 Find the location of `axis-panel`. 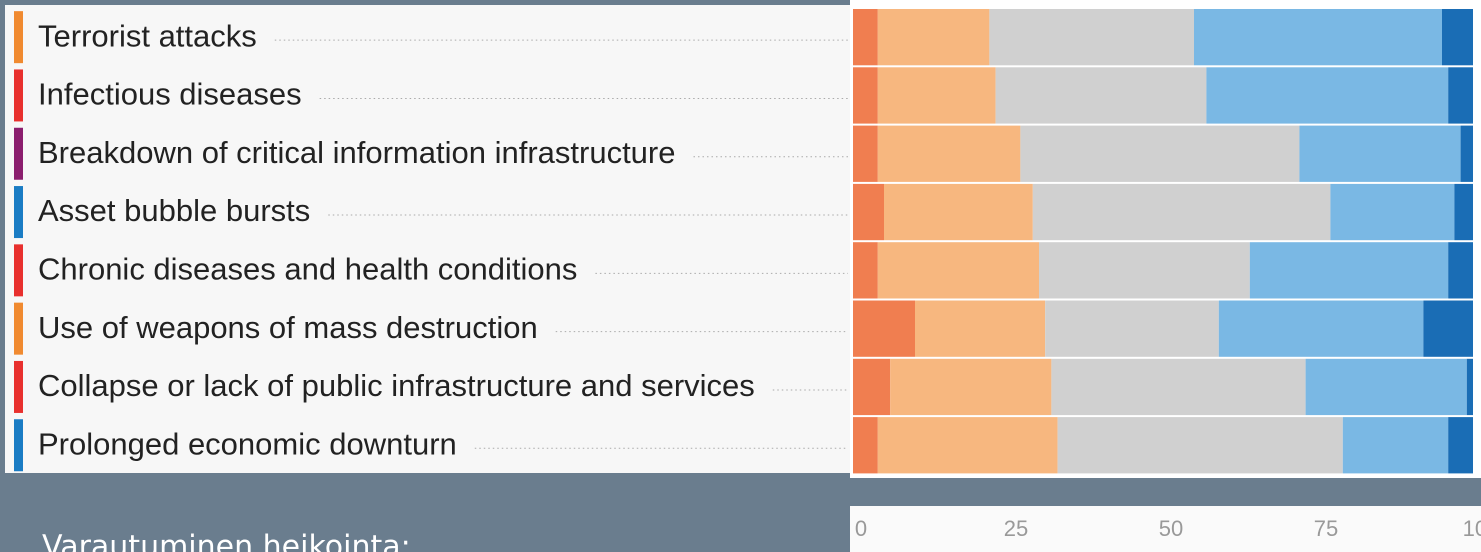

axis-panel is located at coordinates (1165, 529).